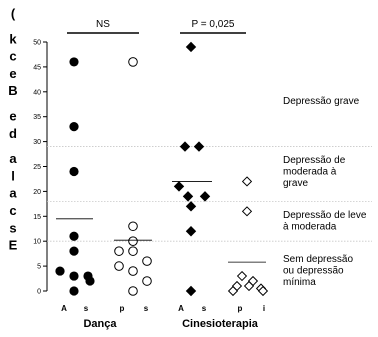 Image resolution: width=378 pixels, height=337 pixels. Describe the element at coordinates (299, 282) in the screenshot. I see `band-label: mínima` at that location.